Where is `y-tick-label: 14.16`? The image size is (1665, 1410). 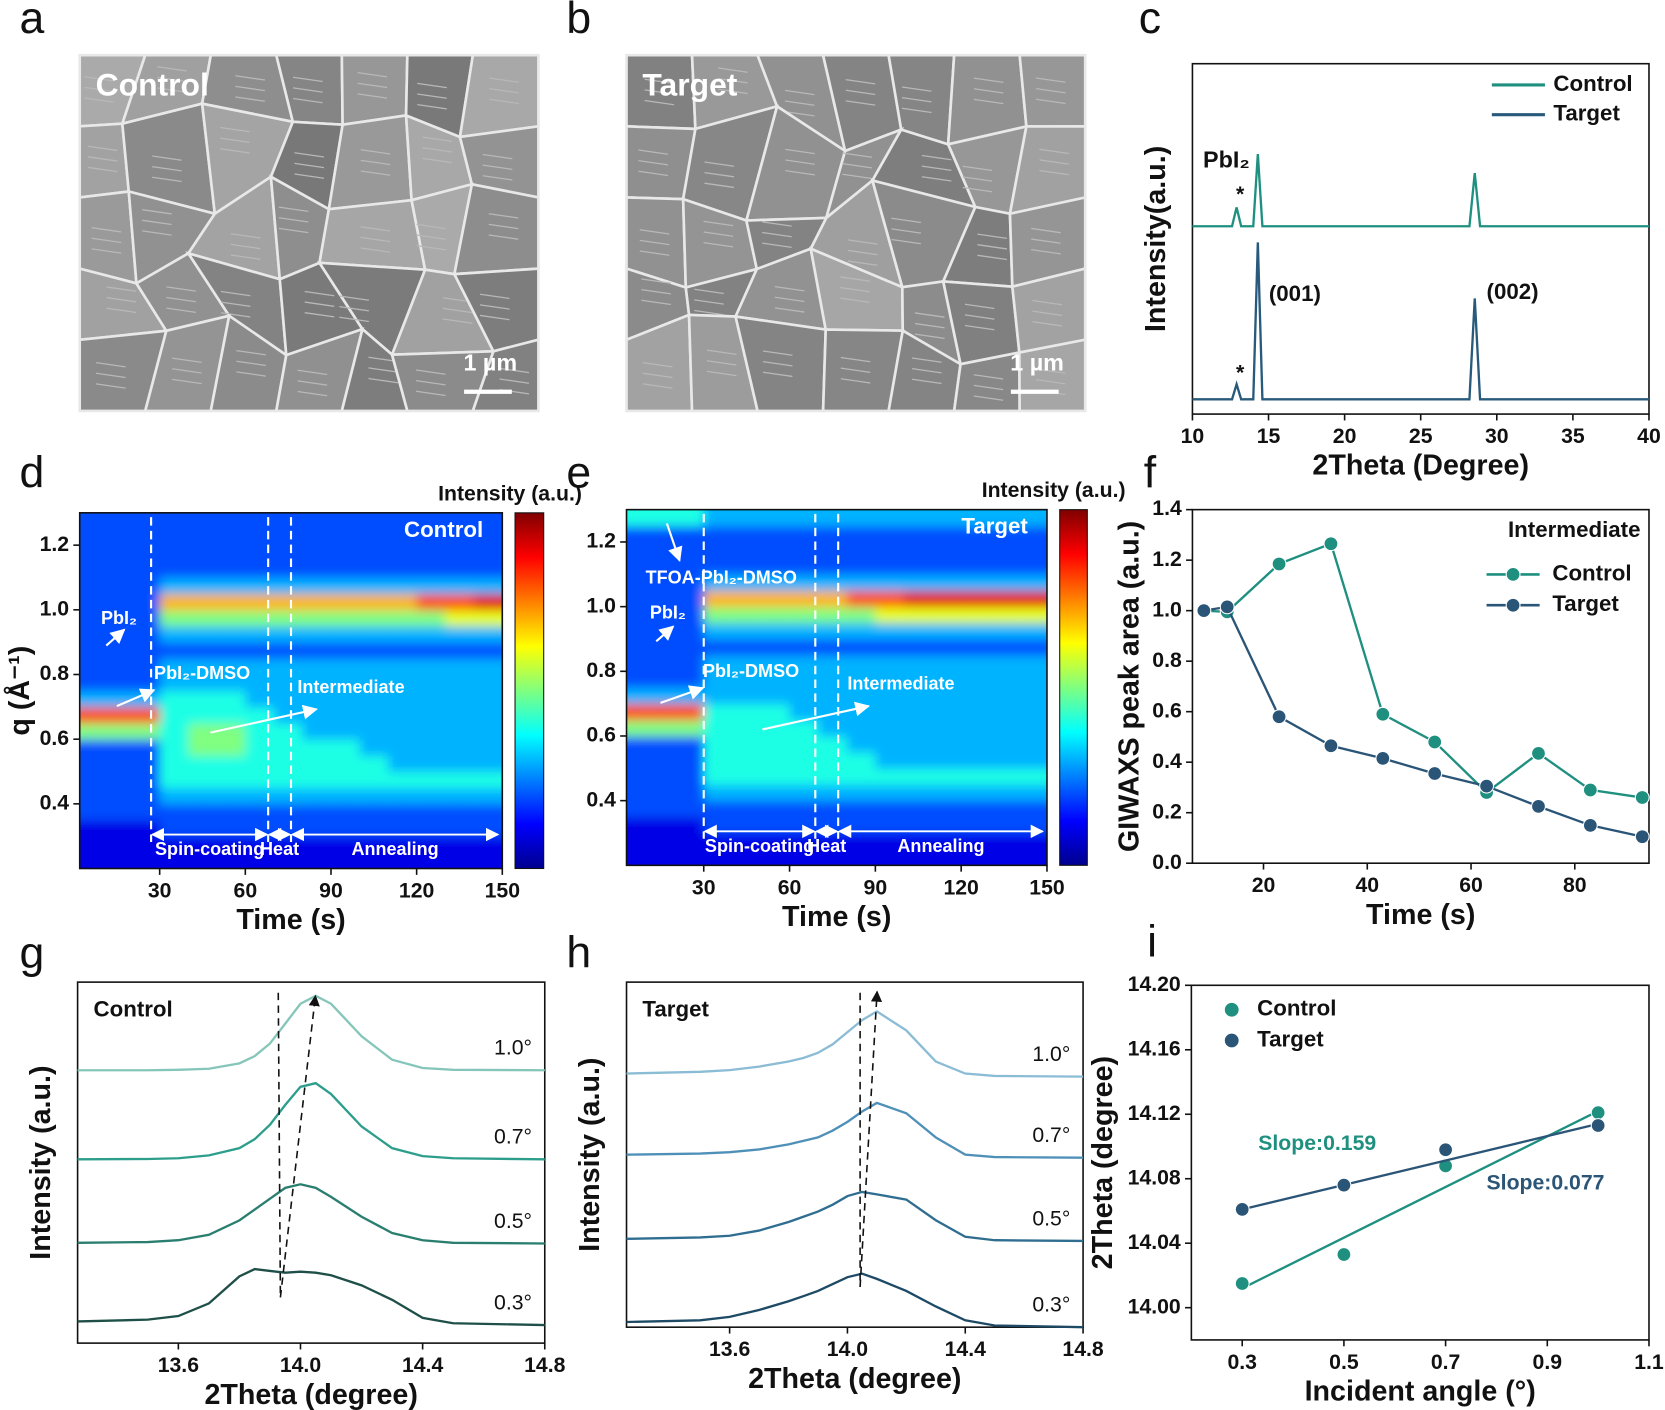 y-tick-label: 14.16 is located at coordinates (1154, 1048).